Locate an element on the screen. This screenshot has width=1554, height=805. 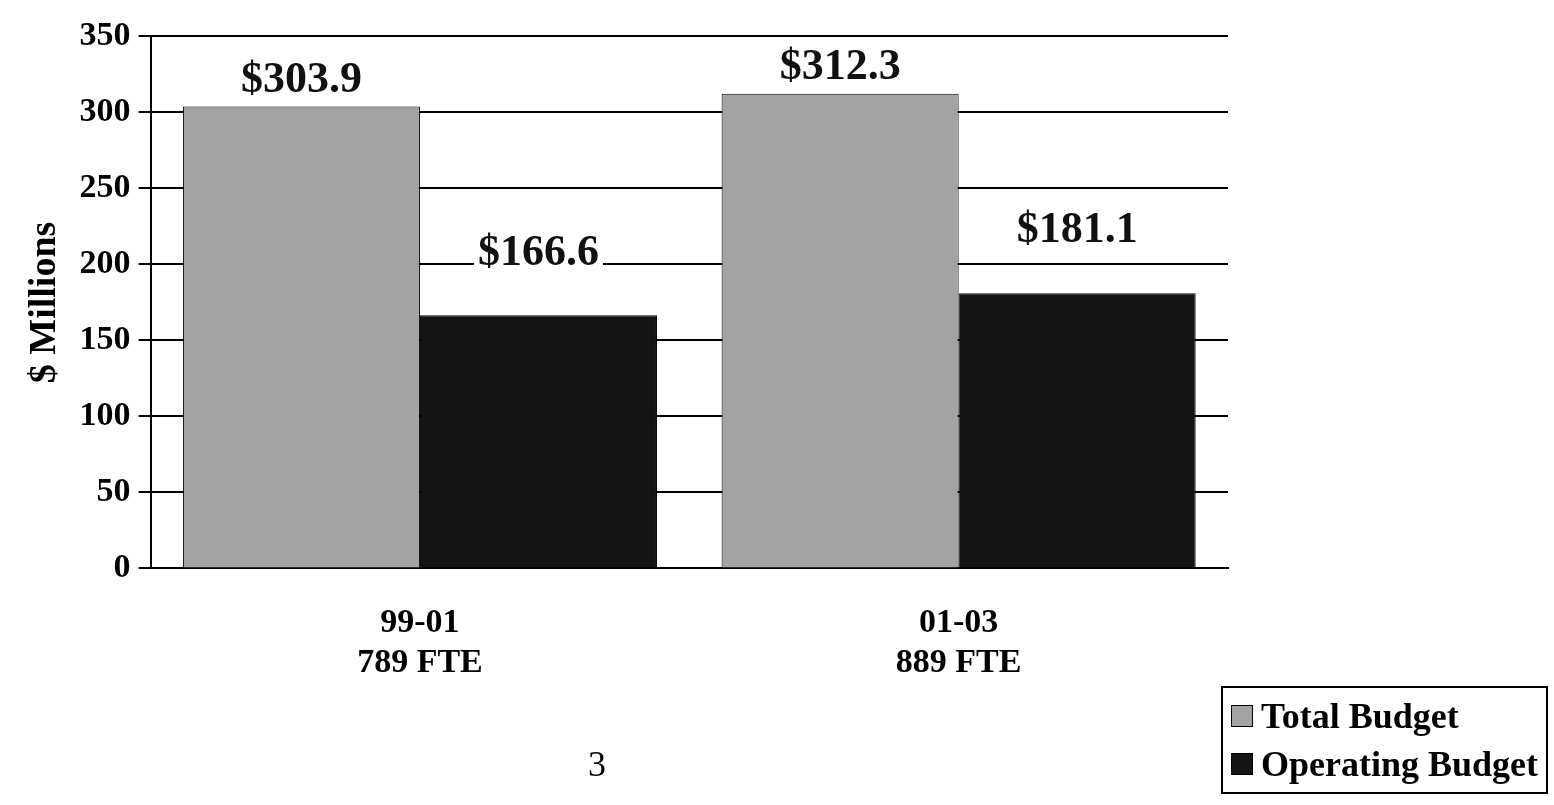
data-label: $303.9 is located at coordinates (301, 77).